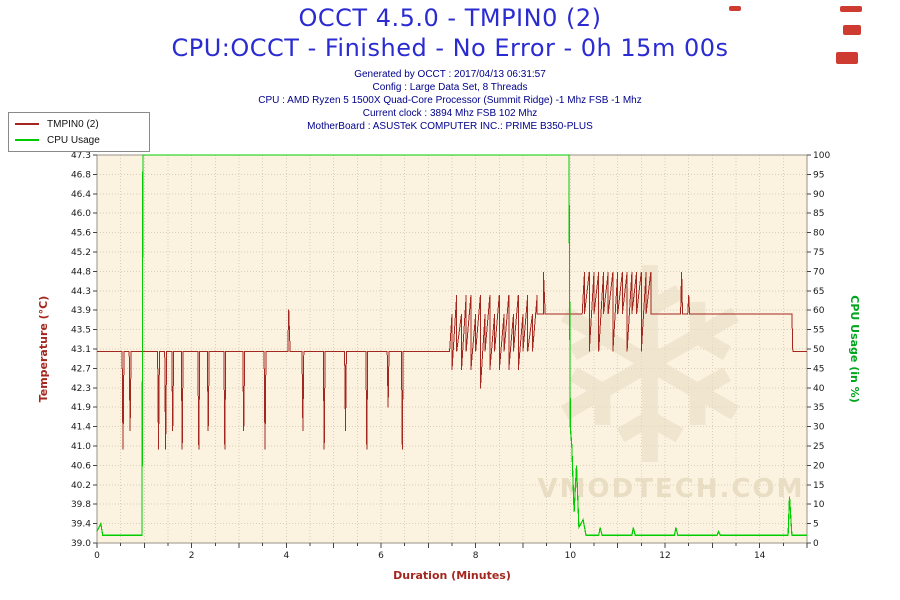  Describe the element at coordinates (816, 544) in the screenshot. I see `y-right-tick-label: 0` at that location.